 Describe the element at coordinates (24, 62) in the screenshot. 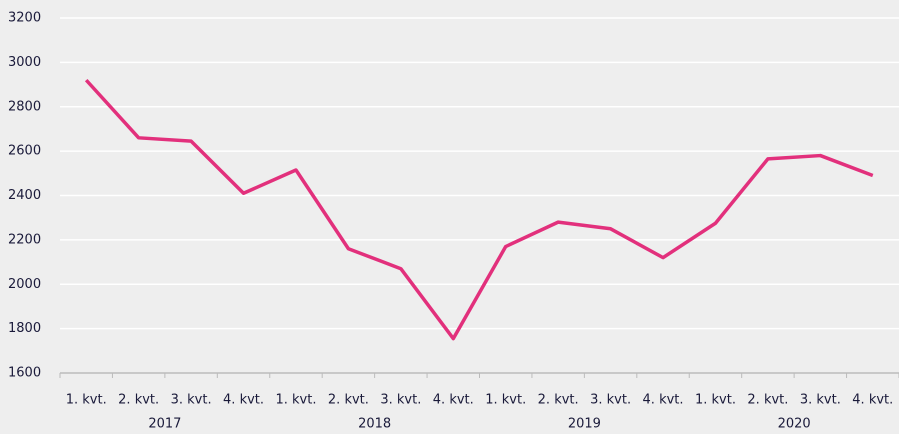

I see `y-tick-label: 3000` at that location.